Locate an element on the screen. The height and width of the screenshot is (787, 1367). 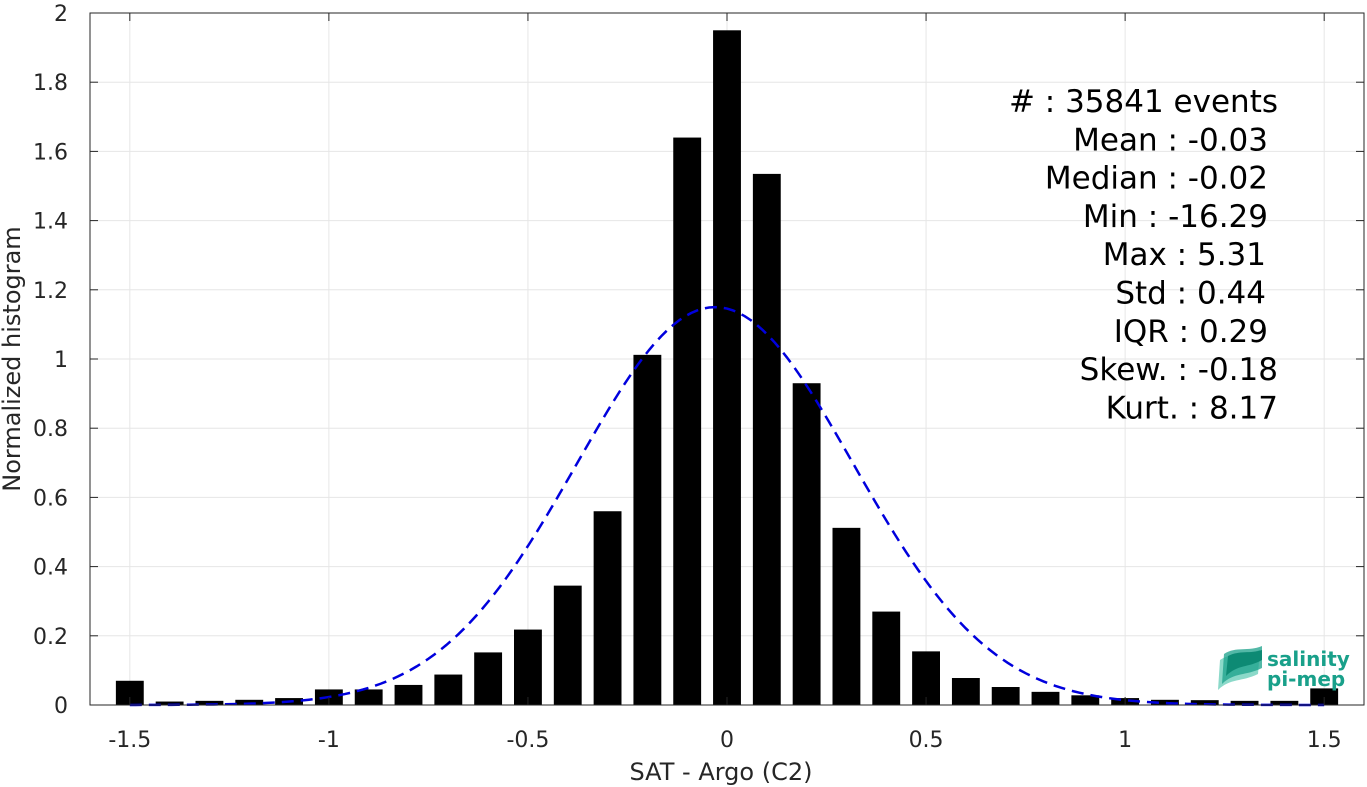
logo-line1: salinity is located at coordinates (1308, 659).